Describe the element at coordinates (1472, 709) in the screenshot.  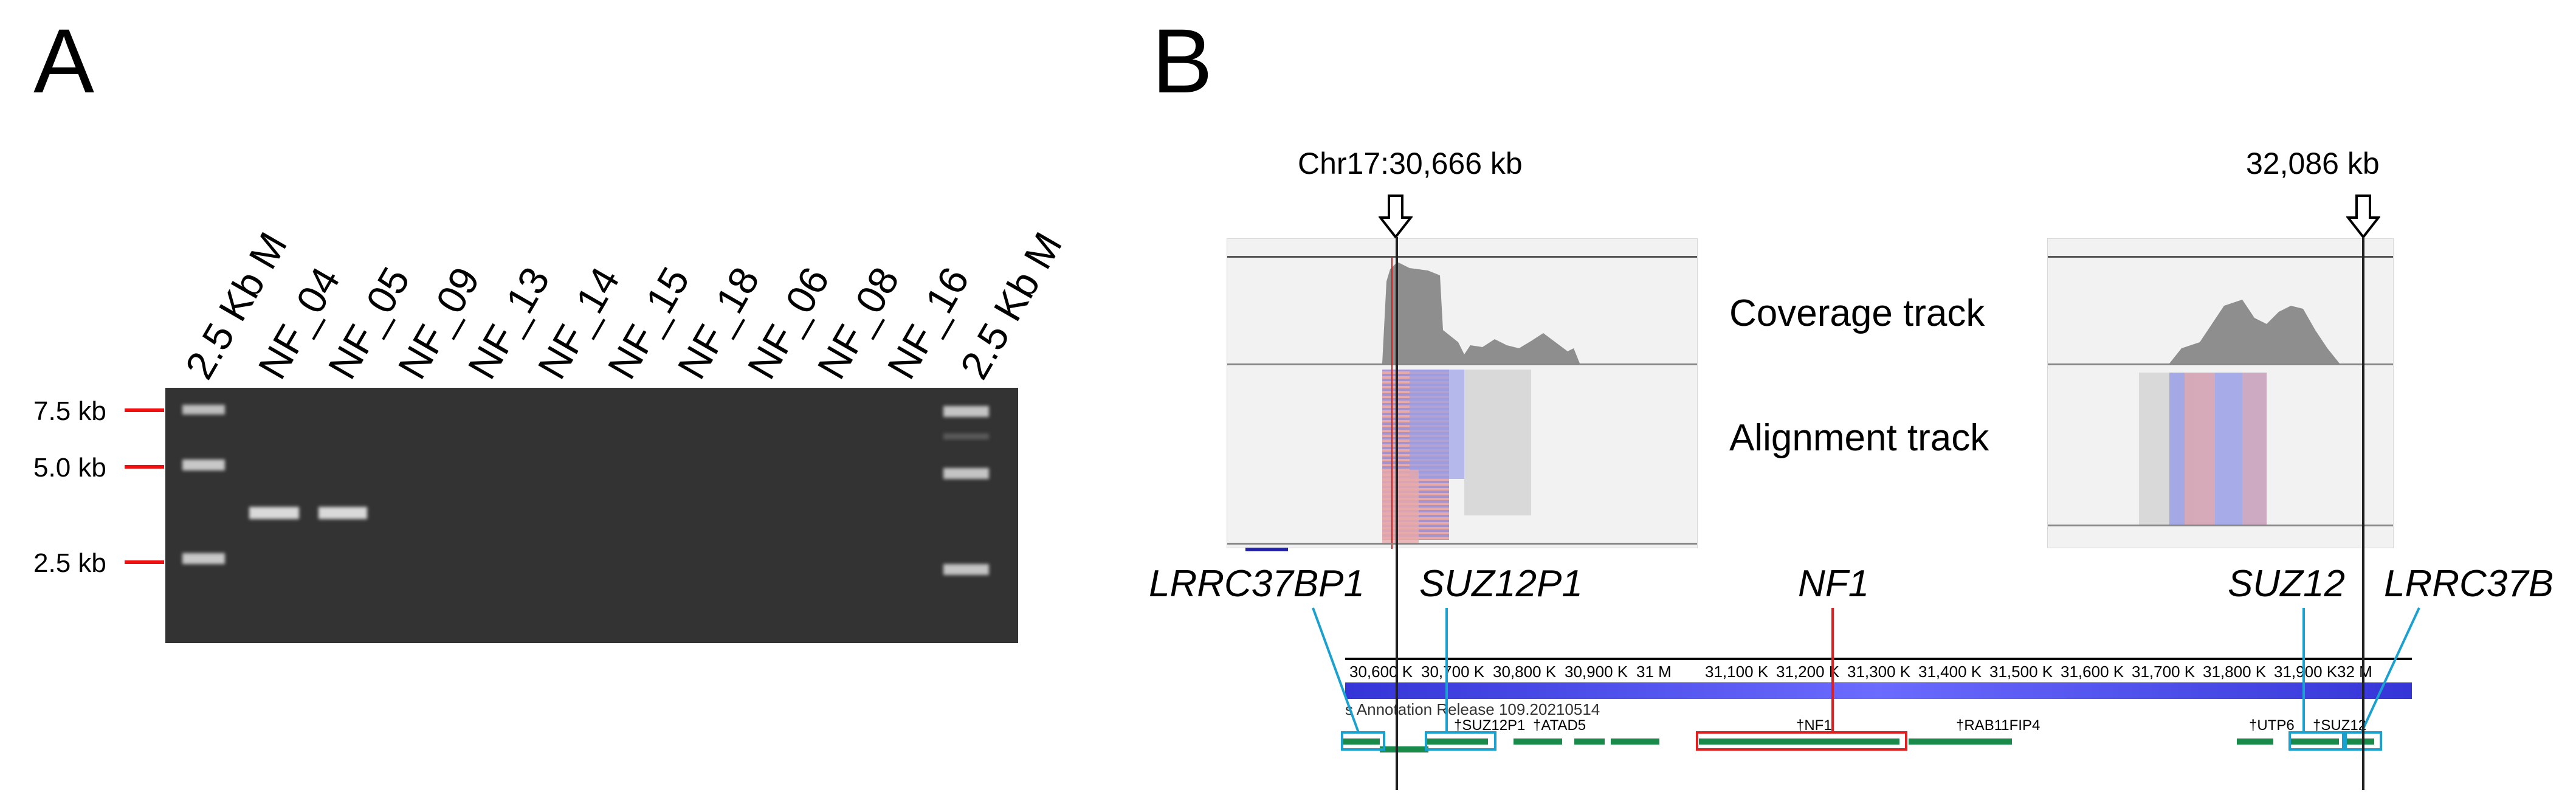
I see `annotation-release: s Annotation Release 109.20210514` at that location.